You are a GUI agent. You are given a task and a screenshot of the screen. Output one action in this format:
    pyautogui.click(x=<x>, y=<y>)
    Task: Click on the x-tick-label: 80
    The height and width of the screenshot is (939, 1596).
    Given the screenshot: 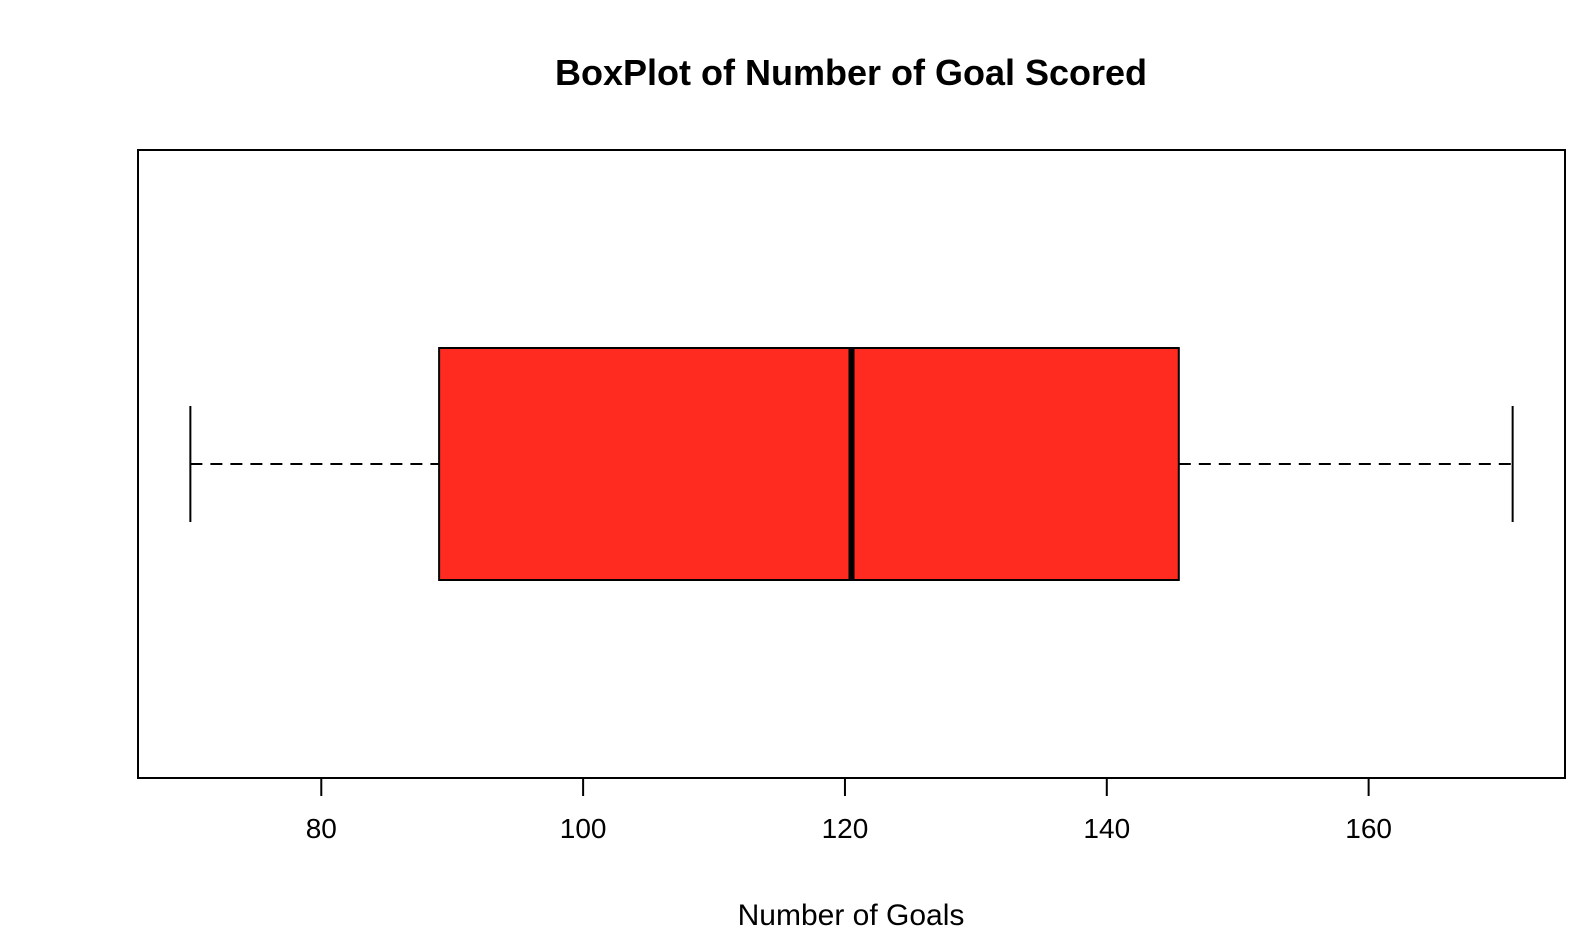 What is the action you would take?
    pyautogui.click(x=321, y=828)
    